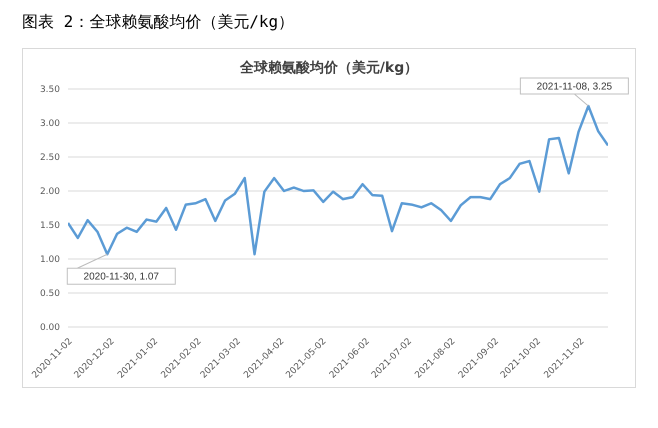 This screenshot has height=428, width=658. What do you see at coordinates (50, 192) in the screenshot?
I see `y-tick-label: 2.00` at bounding box center [50, 192].